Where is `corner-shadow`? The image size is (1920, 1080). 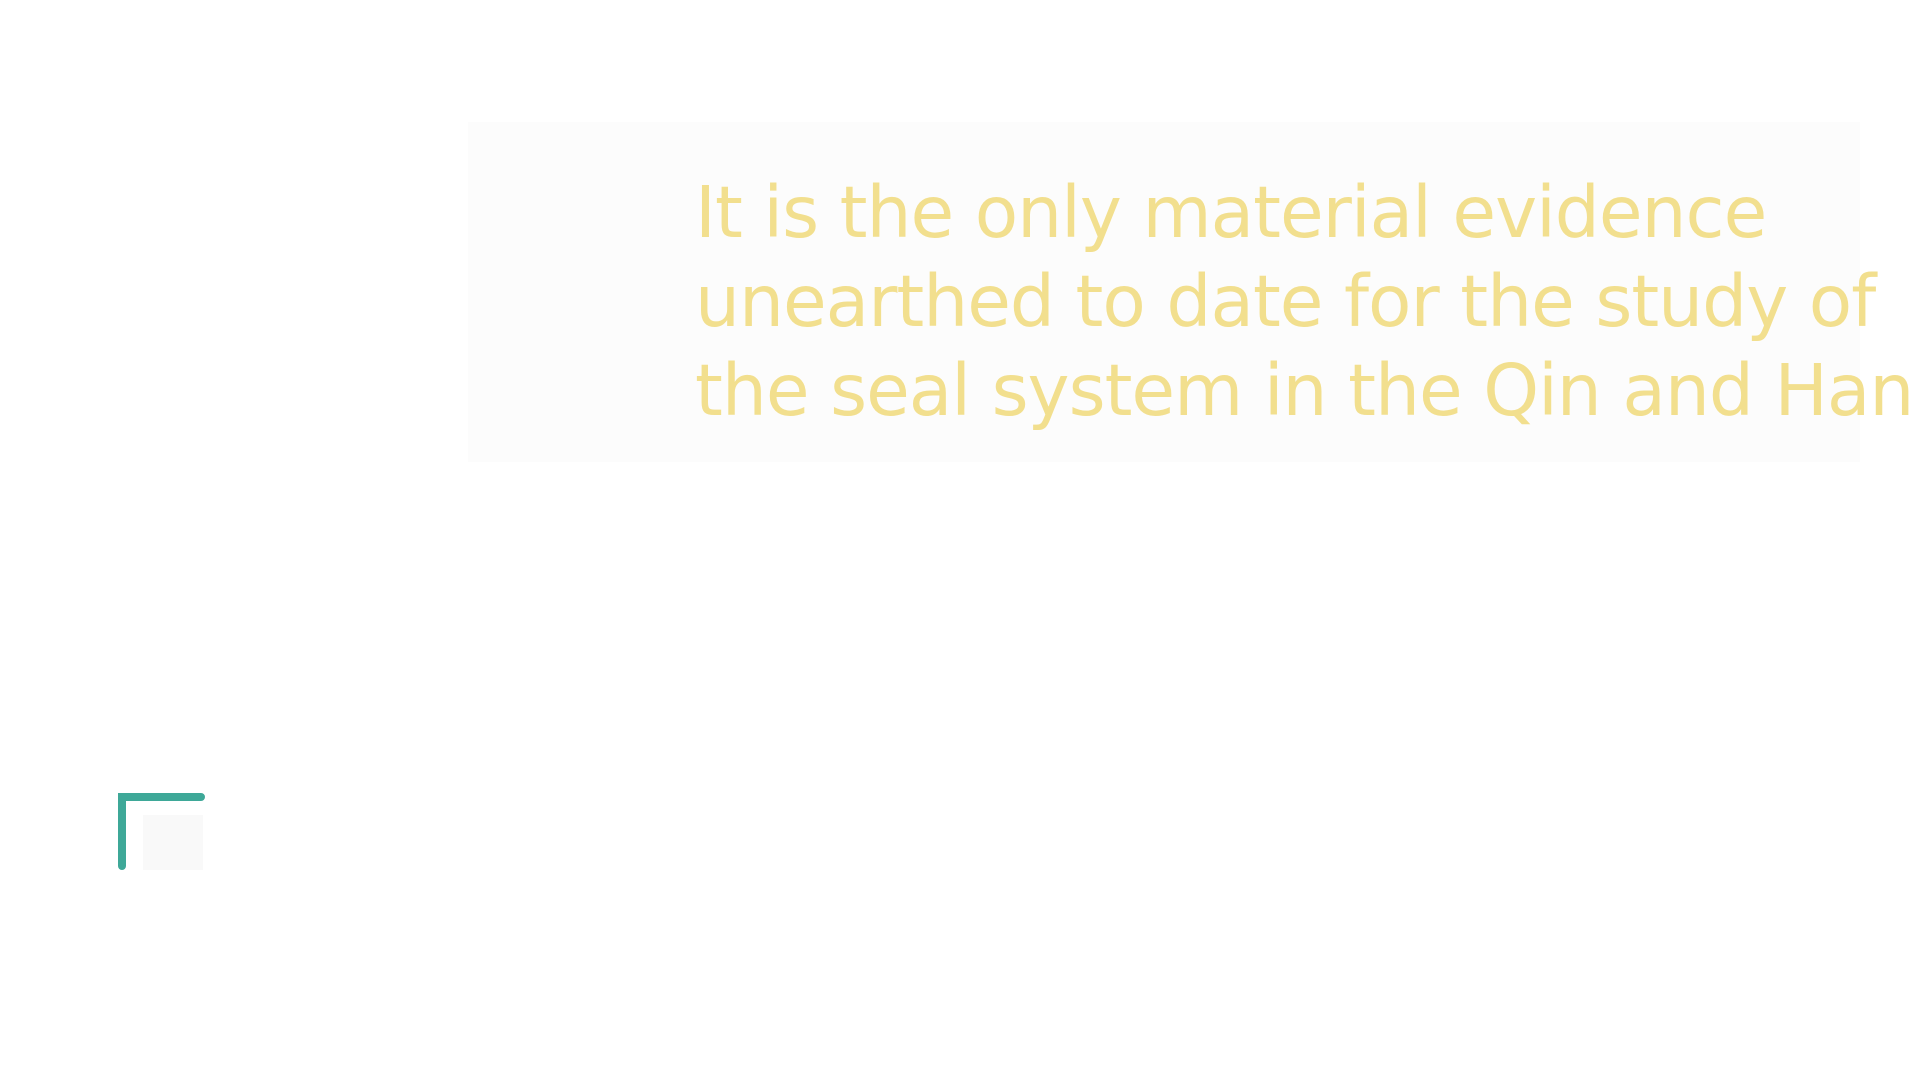 corner-shadow is located at coordinates (173, 842).